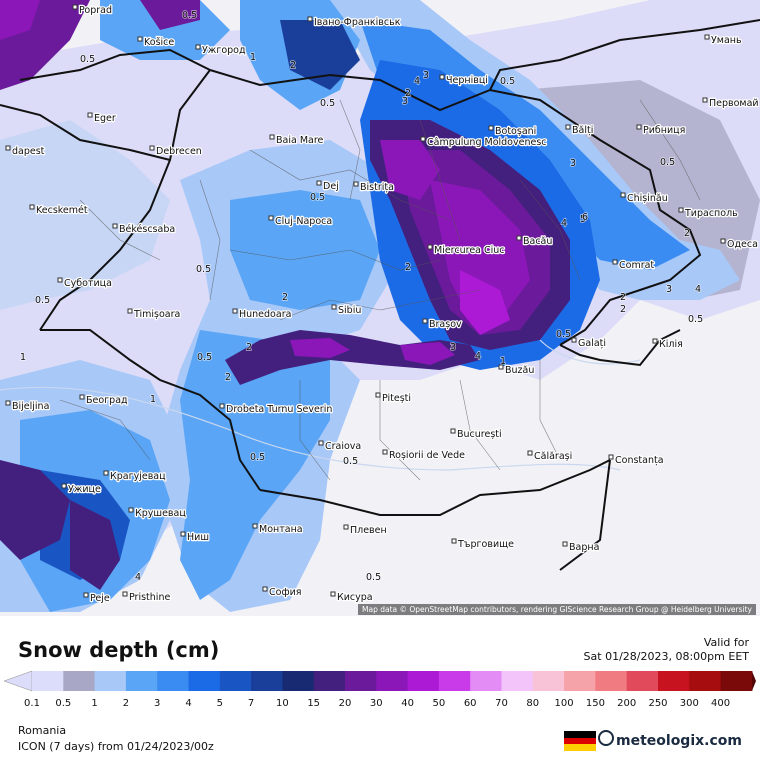  Describe the element at coordinates (188, 703) in the screenshot. I see `colorbar-tick-label: 4` at that location.